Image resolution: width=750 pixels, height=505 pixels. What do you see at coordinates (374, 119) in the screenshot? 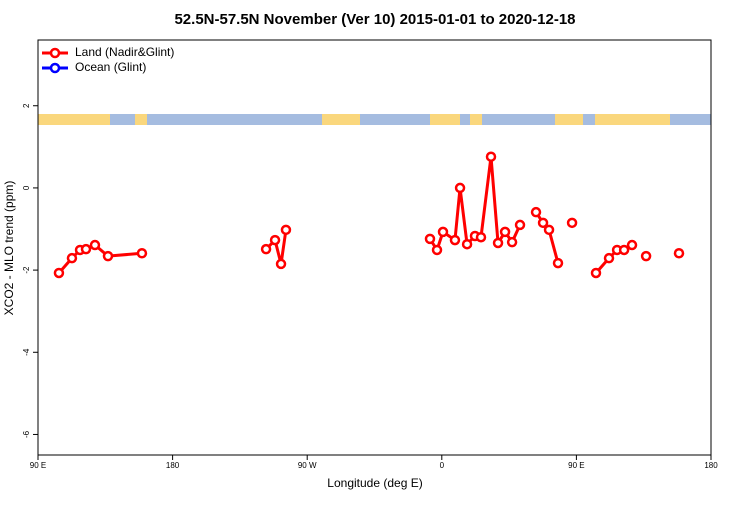
I see `land-ocean-strip` at bounding box center [374, 119].